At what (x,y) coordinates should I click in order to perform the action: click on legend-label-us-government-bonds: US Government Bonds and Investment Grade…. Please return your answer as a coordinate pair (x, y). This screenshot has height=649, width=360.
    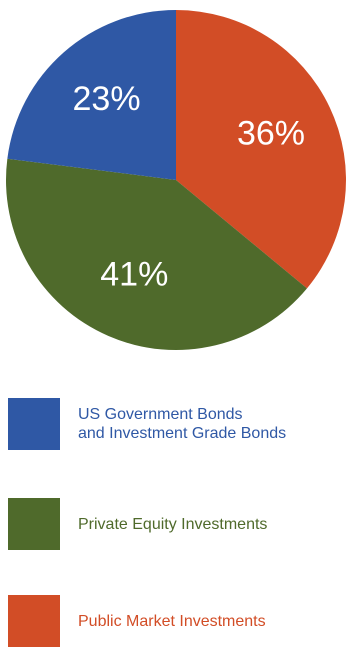
    Looking at the image, I should click on (182, 424).